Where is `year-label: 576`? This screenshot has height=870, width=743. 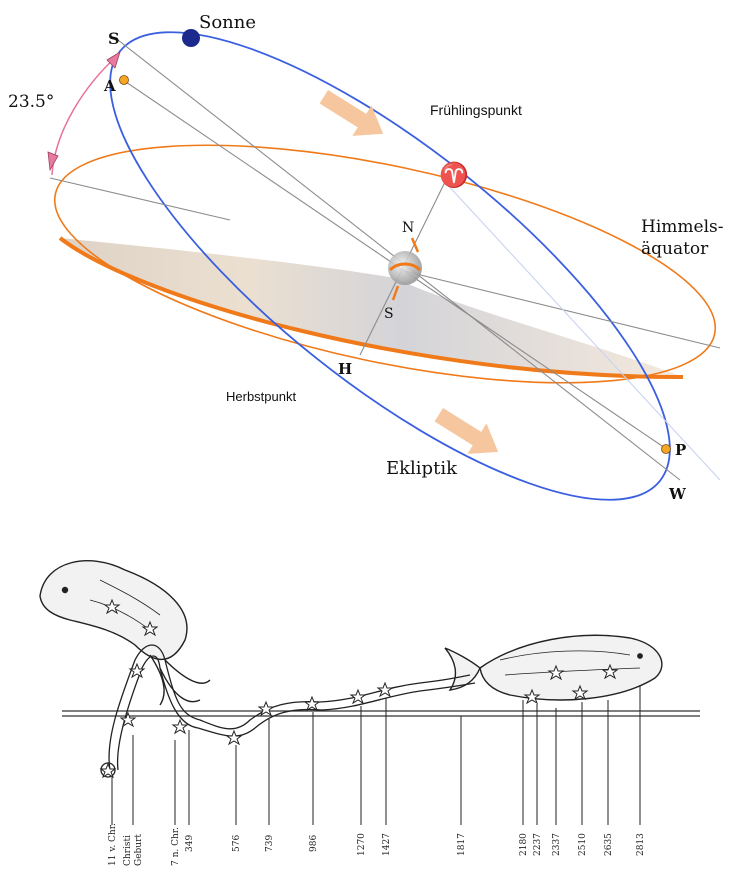
year-label: 576 is located at coordinates (237, 843).